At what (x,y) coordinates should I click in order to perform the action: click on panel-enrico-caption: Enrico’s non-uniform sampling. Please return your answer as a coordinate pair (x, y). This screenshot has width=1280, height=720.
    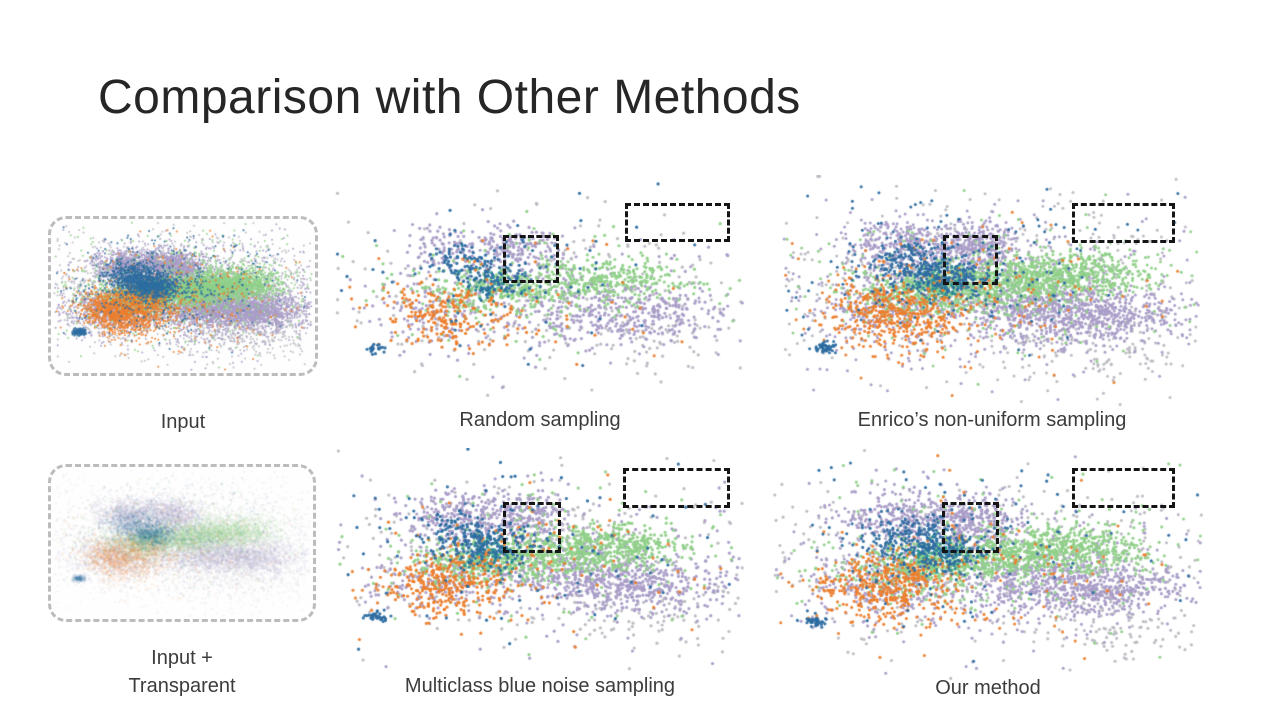
    Looking at the image, I should click on (992, 420).